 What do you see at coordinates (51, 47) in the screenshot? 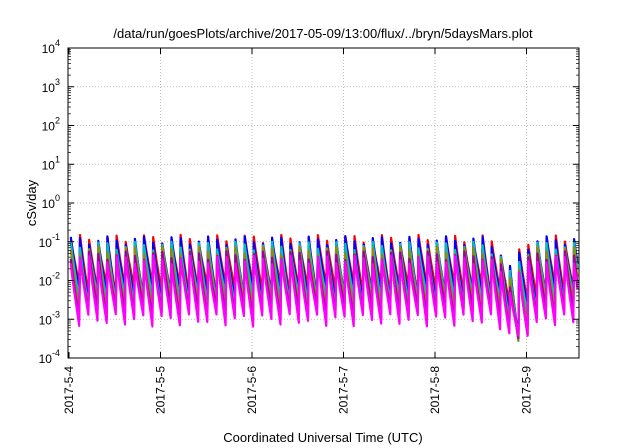
I see `y-tick-label: 10⁴` at bounding box center [51, 47].